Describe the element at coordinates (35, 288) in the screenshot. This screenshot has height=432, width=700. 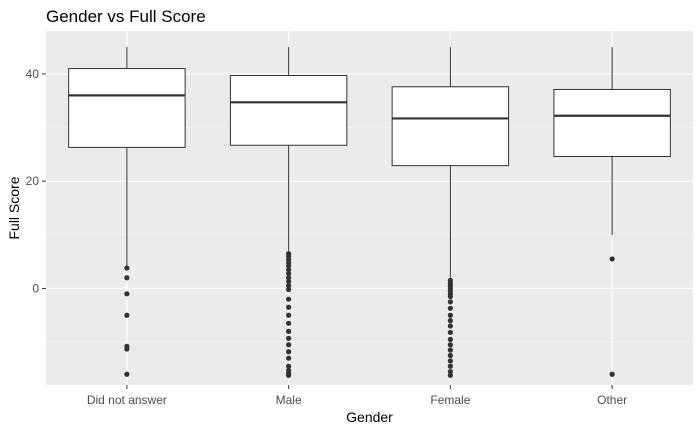
I see `y-tick-label: 0` at that location.